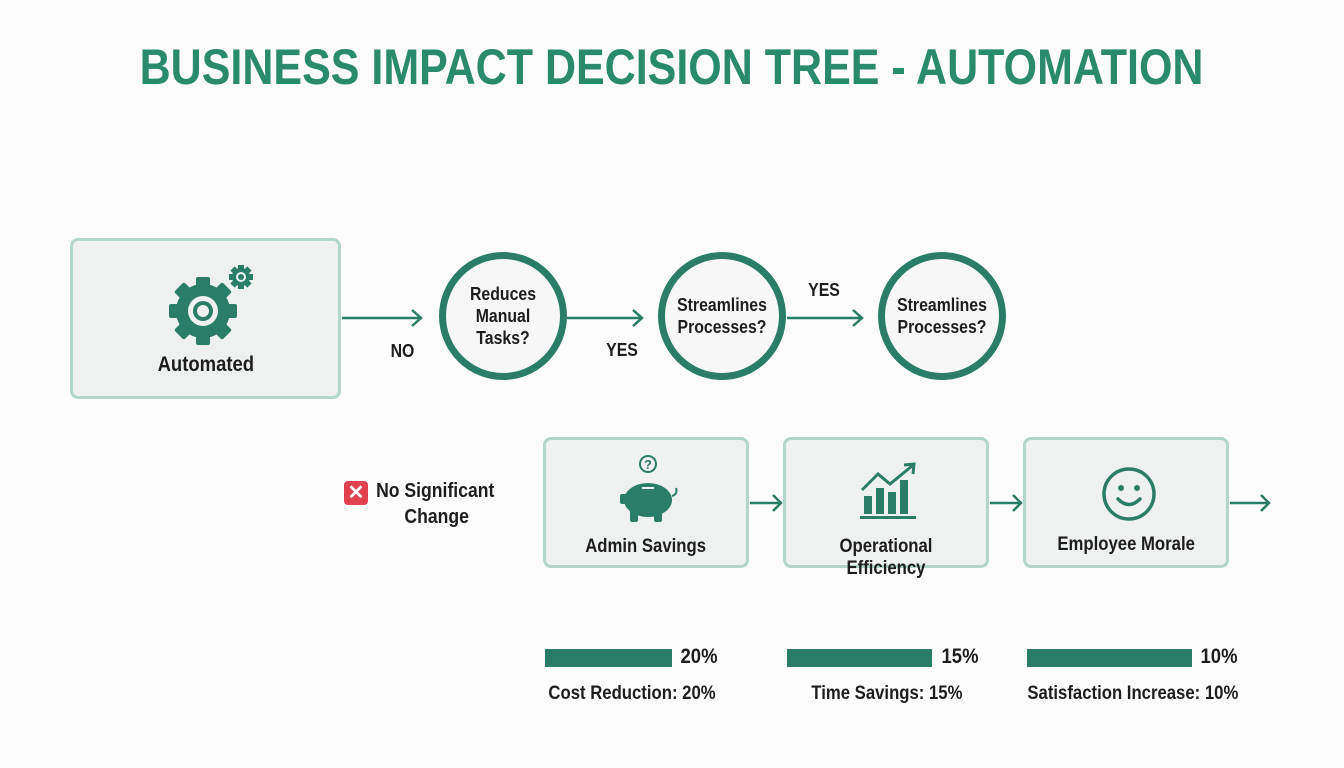  What do you see at coordinates (824, 290) in the screenshot?
I see `edge-label-yes-2: YES` at bounding box center [824, 290].